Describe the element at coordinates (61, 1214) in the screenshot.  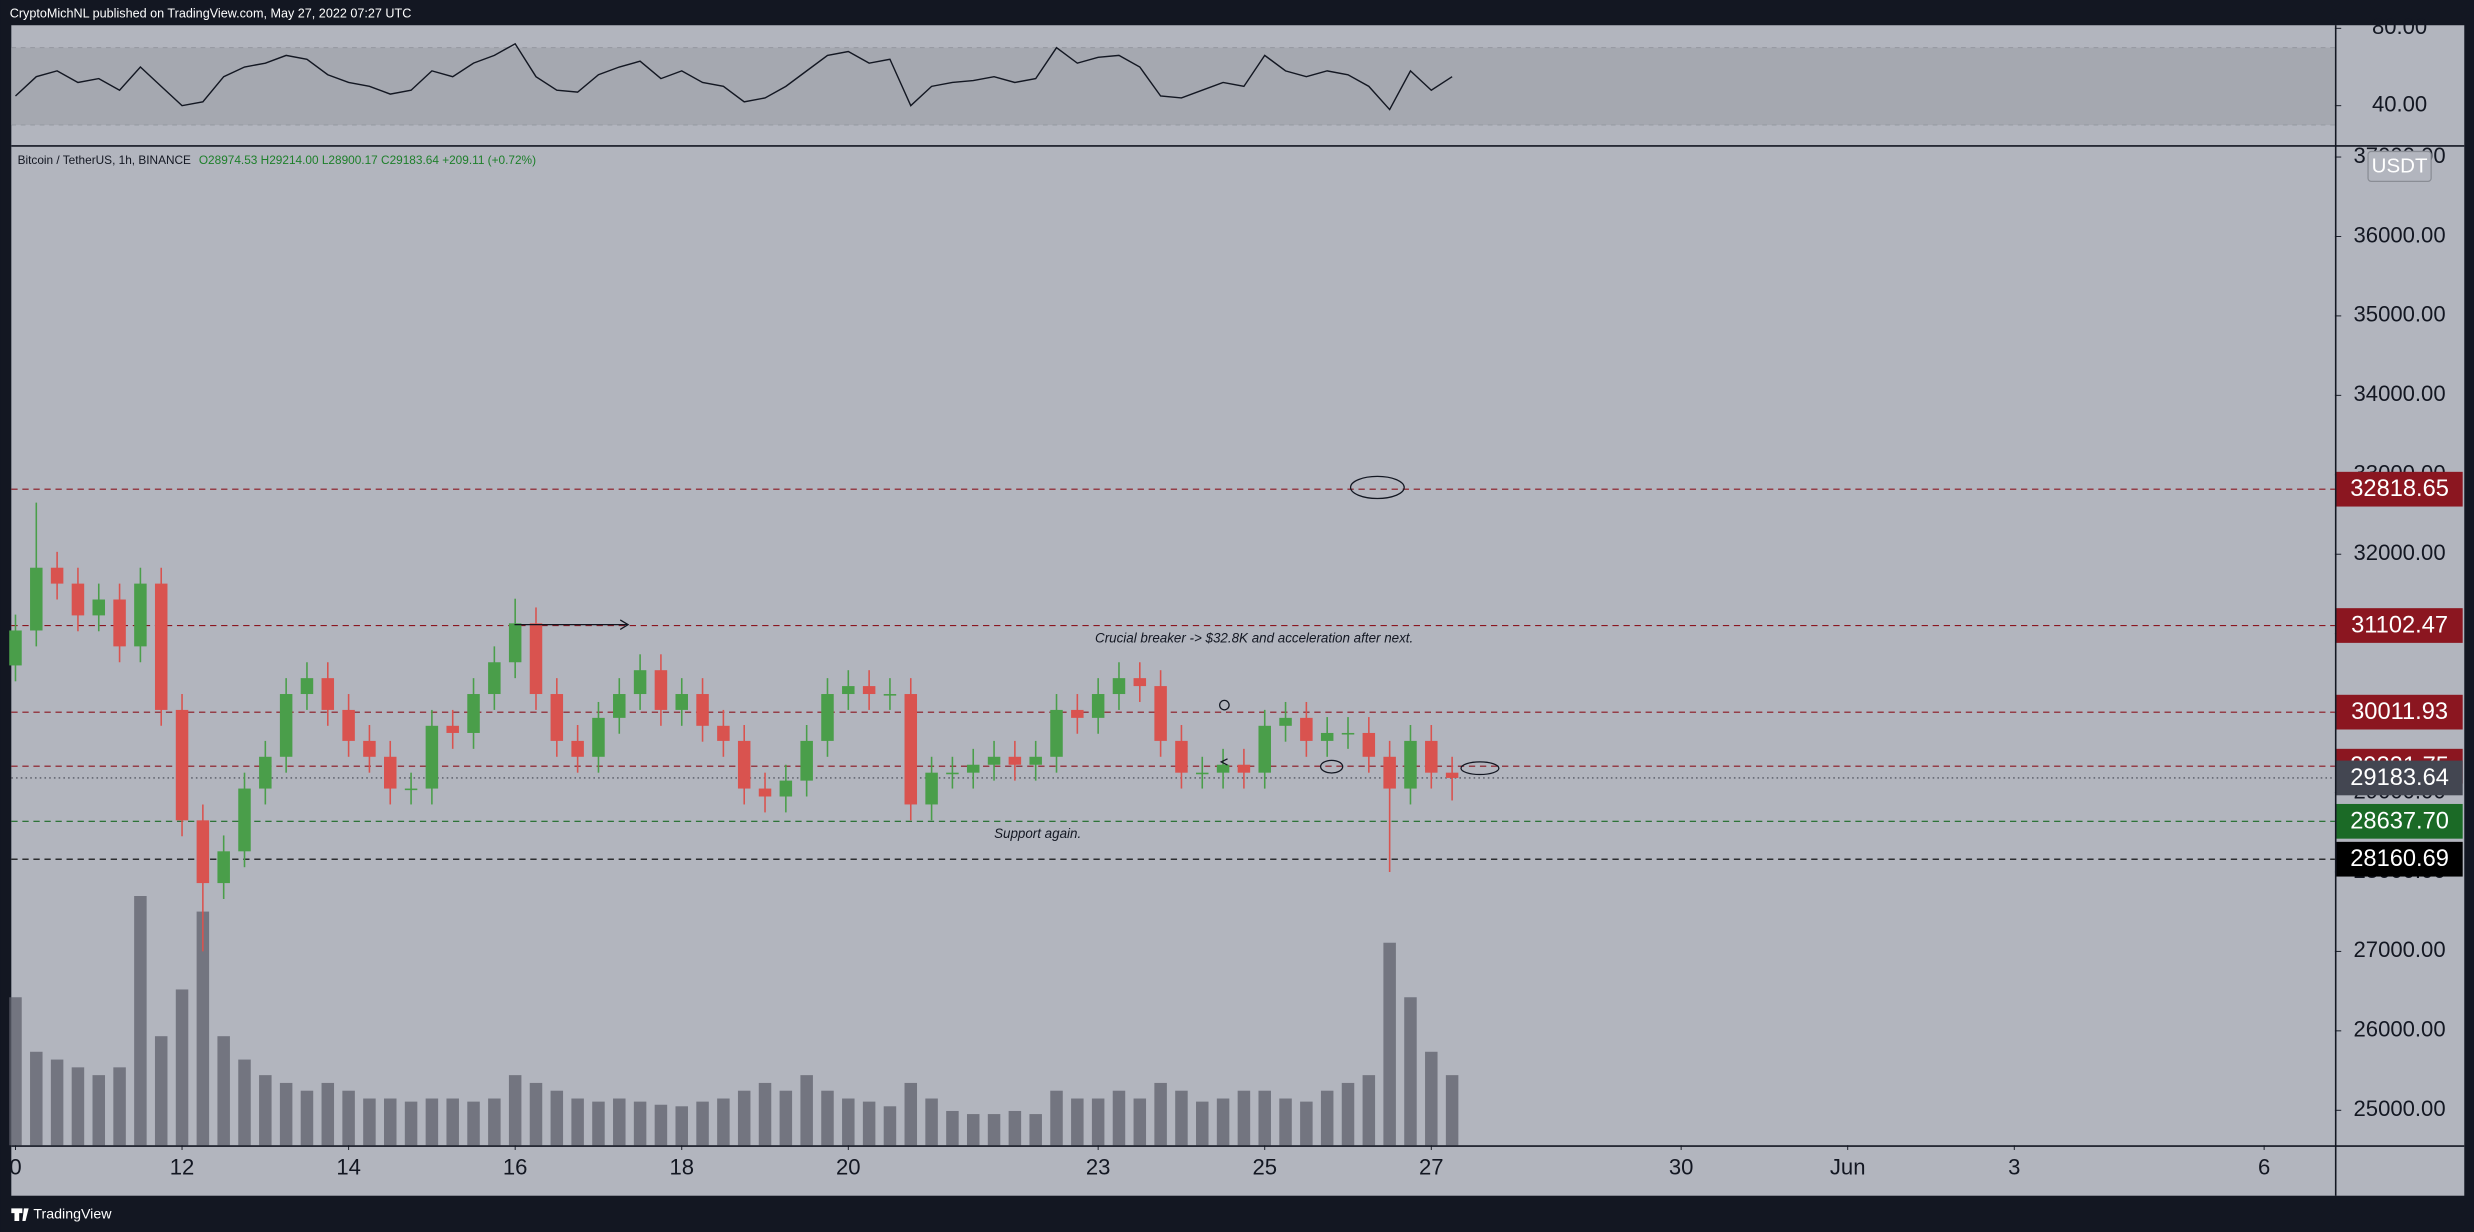
I see `footer: TradingView` at that location.